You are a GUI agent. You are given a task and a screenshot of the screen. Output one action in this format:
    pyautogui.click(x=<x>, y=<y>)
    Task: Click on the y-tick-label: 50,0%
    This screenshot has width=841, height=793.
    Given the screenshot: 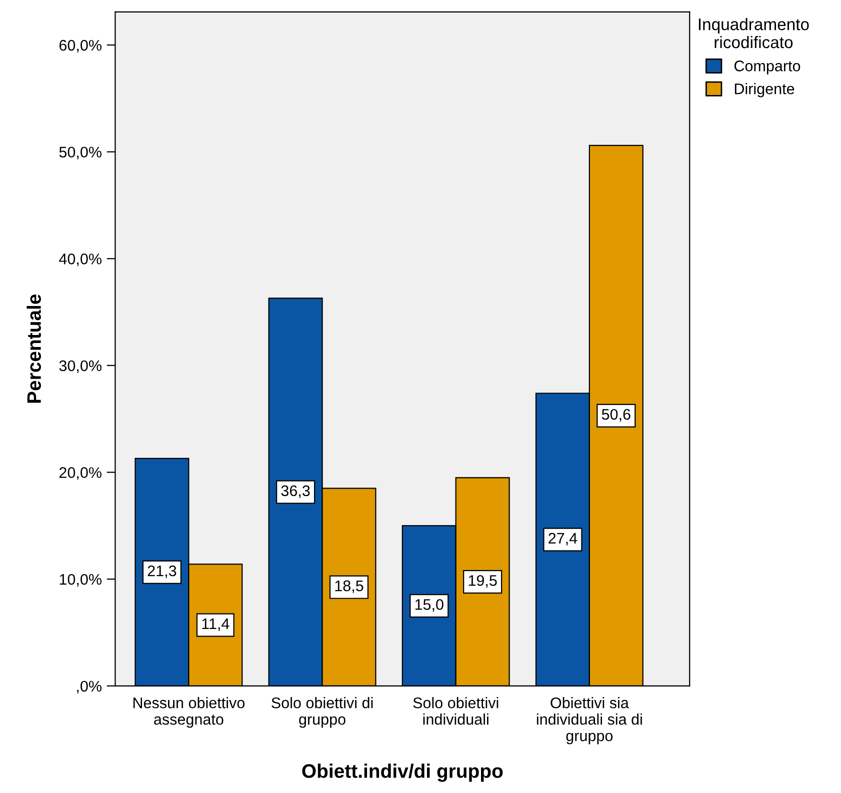 What is the action you would take?
    pyautogui.click(x=80, y=153)
    